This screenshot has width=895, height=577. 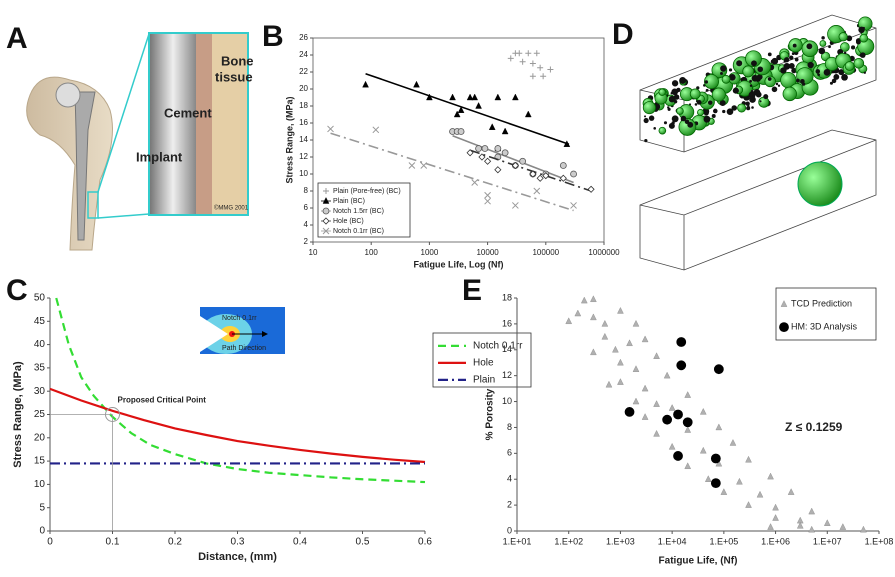 I want to click on illustration-label: ©MMG 2001, so click(x=231, y=208).